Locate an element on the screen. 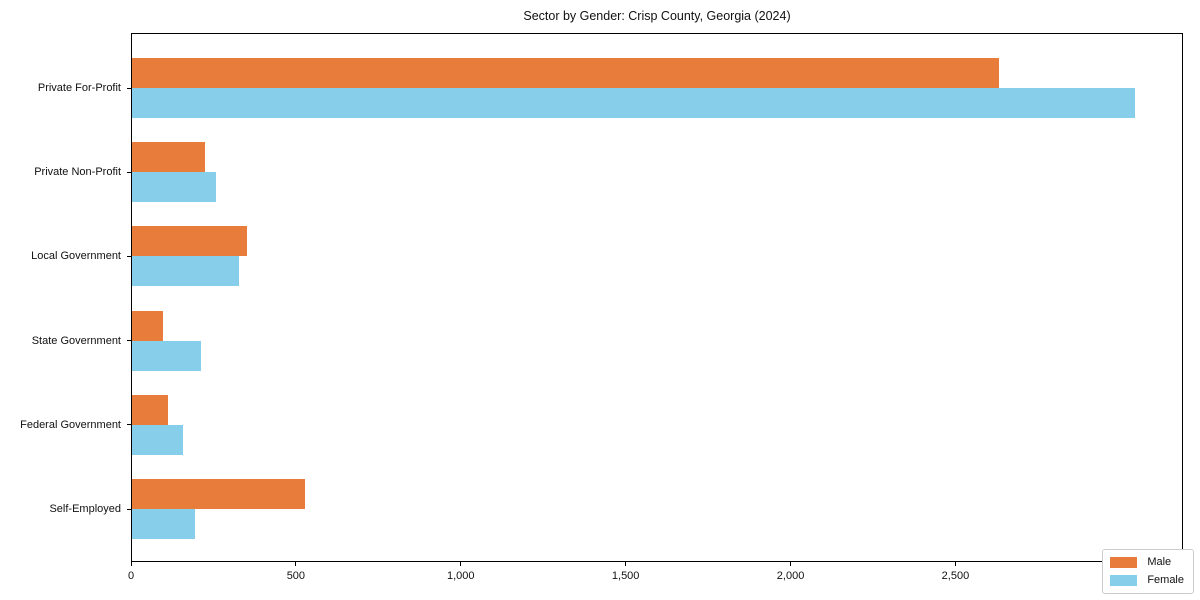 This screenshot has height=600, width=1200. male-color-swatch is located at coordinates (1124, 562).